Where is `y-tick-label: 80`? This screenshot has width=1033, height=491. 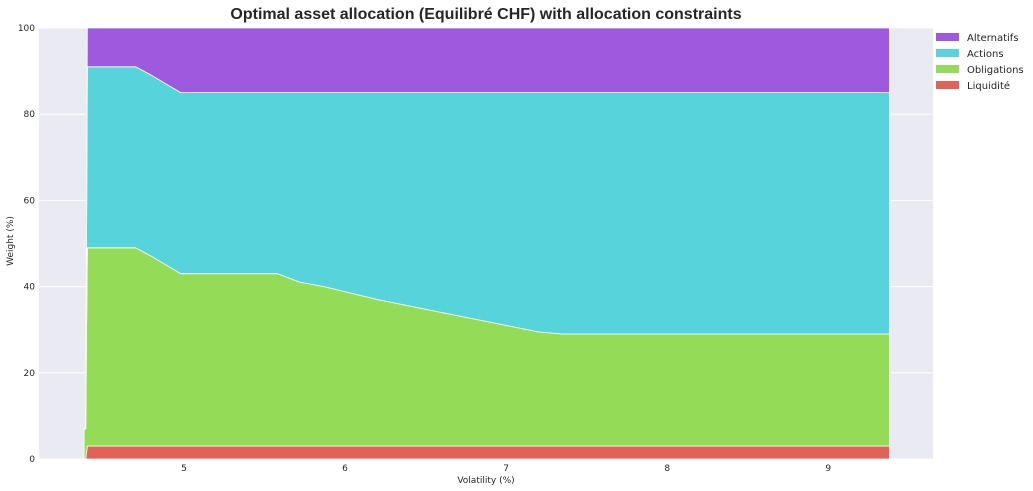
y-tick-label: 80 is located at coordinates (30, 115).